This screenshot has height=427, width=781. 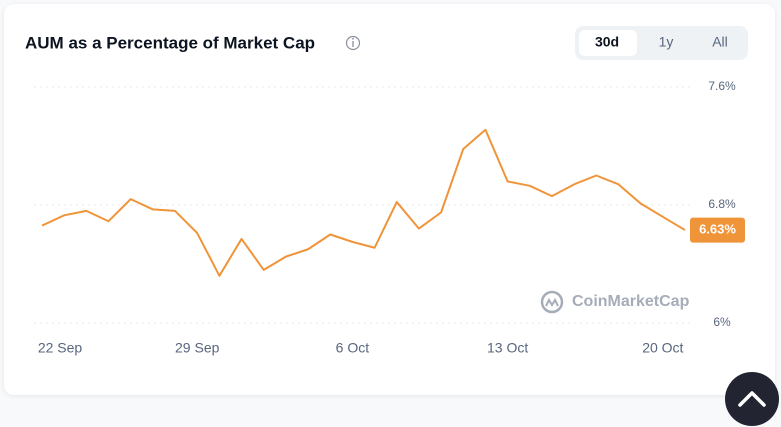 I want to click on current-value-badge, so click(x=717, y=230).